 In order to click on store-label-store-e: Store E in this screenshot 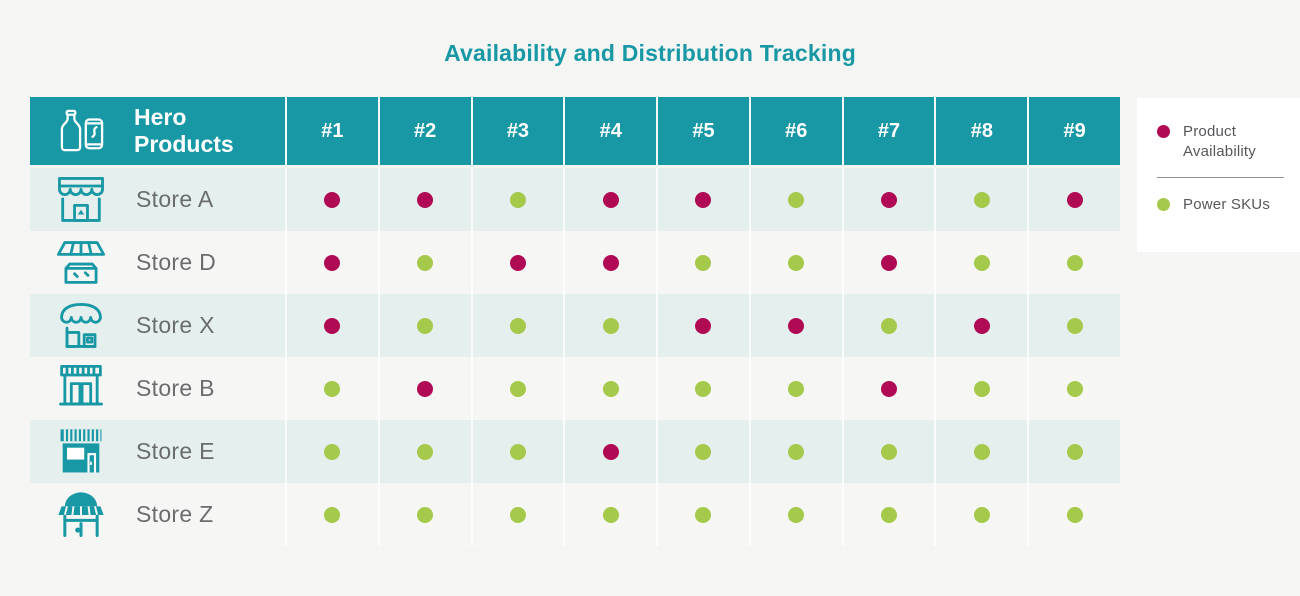, I will do `click(175, 451)`.